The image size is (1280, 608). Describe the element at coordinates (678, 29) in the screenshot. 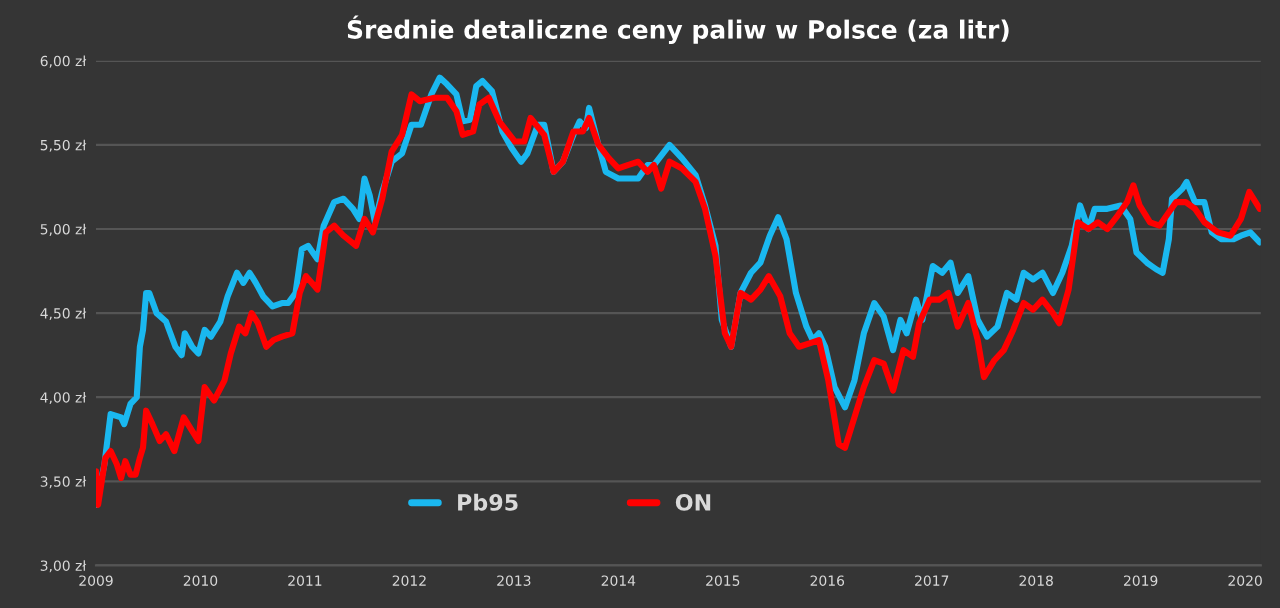

I see `chart-title: Średnie detaliczne ceny paliw w Polsce (za litr)` at that location.